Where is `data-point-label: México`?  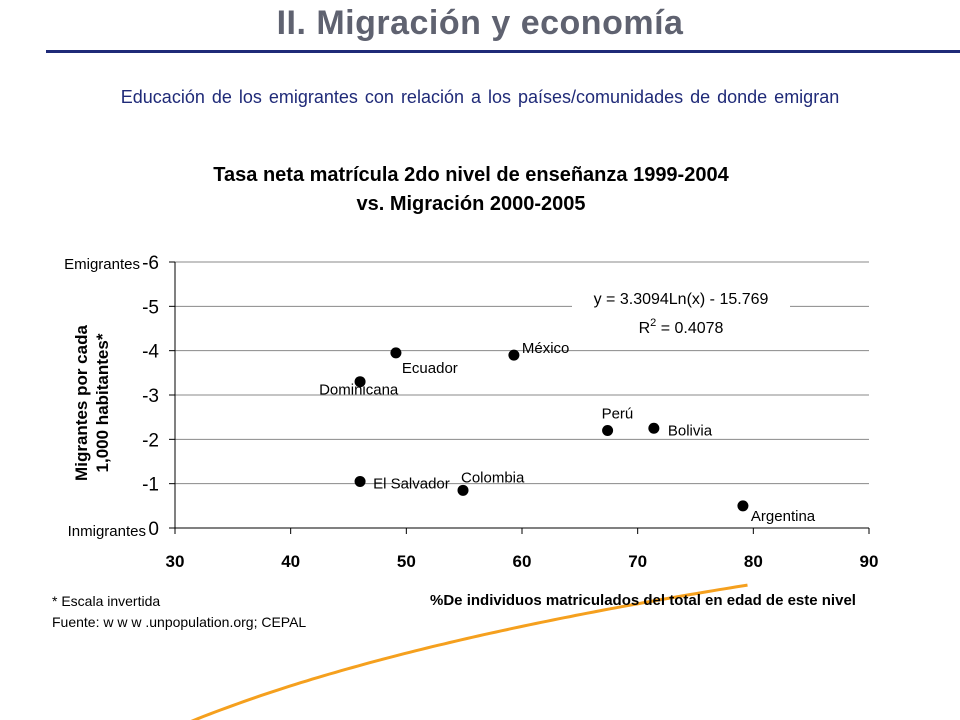 data-point-label: México is located at coordinates (546, 348).